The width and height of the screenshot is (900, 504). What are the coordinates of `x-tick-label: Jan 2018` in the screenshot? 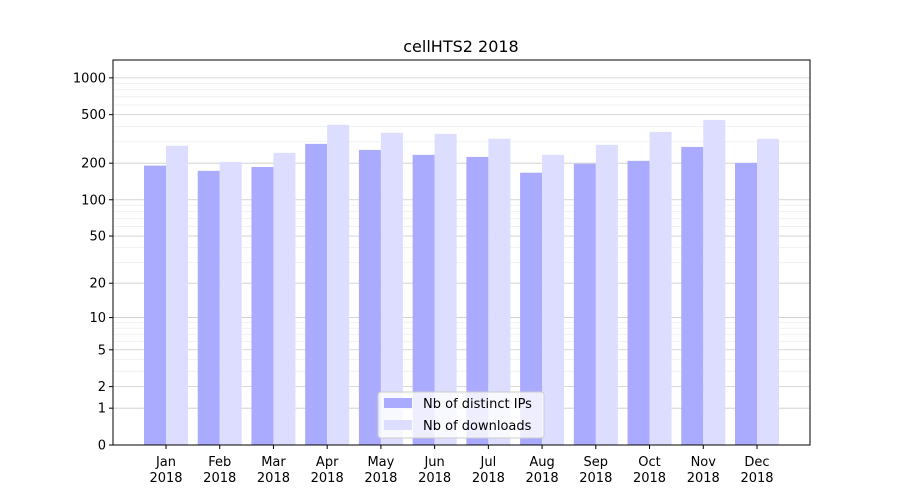 It's located at (165, 470).